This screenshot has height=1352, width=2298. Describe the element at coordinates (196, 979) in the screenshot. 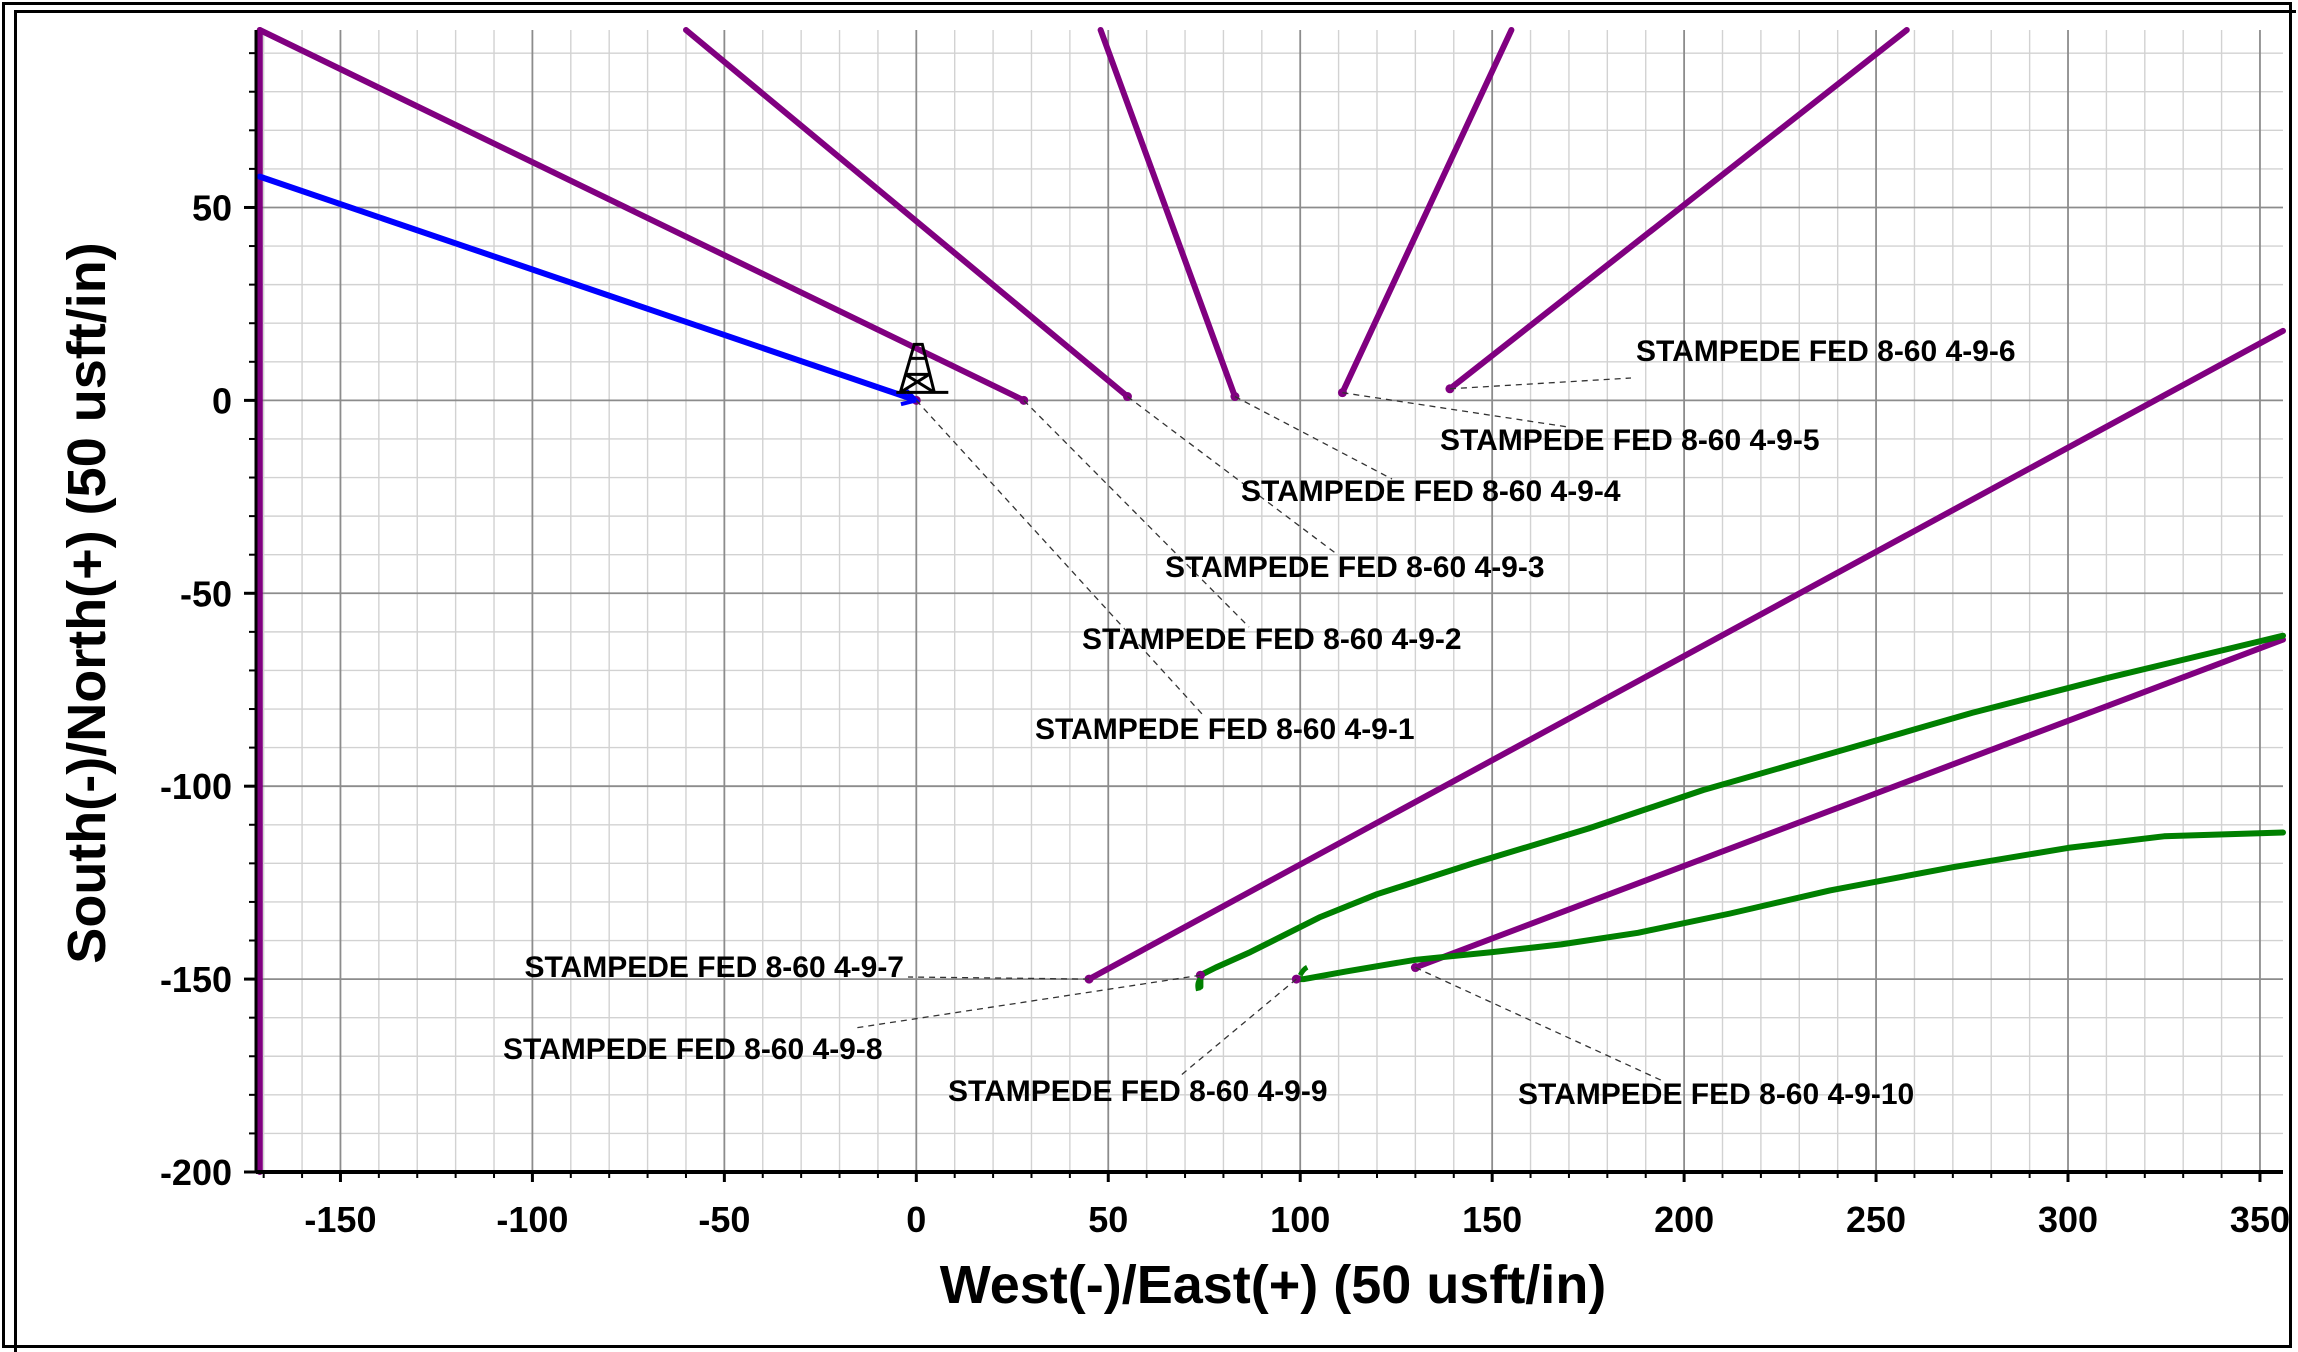

I see `y-tick-label: -150` at that location.